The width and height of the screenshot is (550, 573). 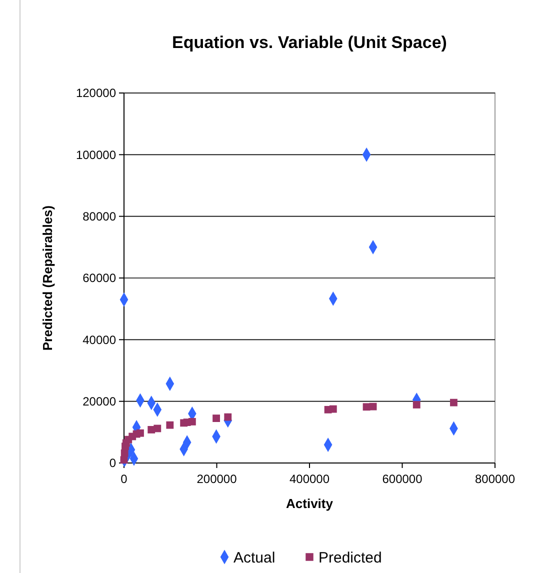 What do you see at coordinates (124, 479) in the screenshot?
I see `x-tick-label: 0` at bounding box center [124, 479].